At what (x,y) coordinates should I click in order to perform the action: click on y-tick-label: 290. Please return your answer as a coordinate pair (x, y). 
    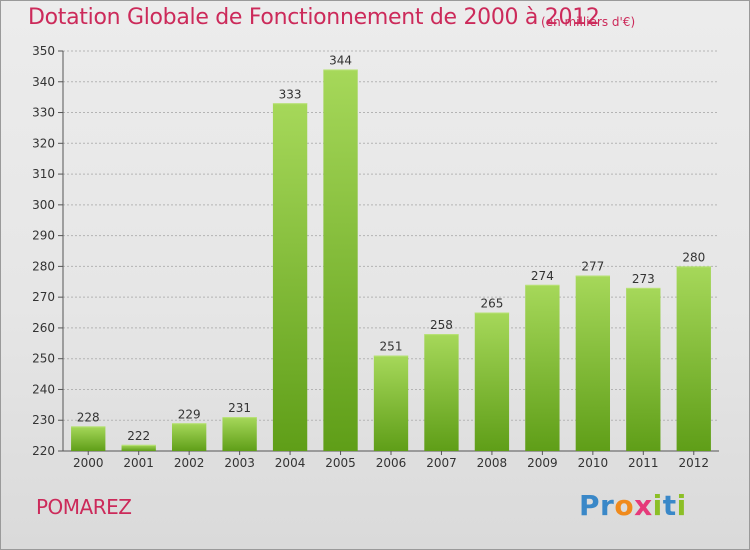
    Looking at the image, I should click on (43, 236).